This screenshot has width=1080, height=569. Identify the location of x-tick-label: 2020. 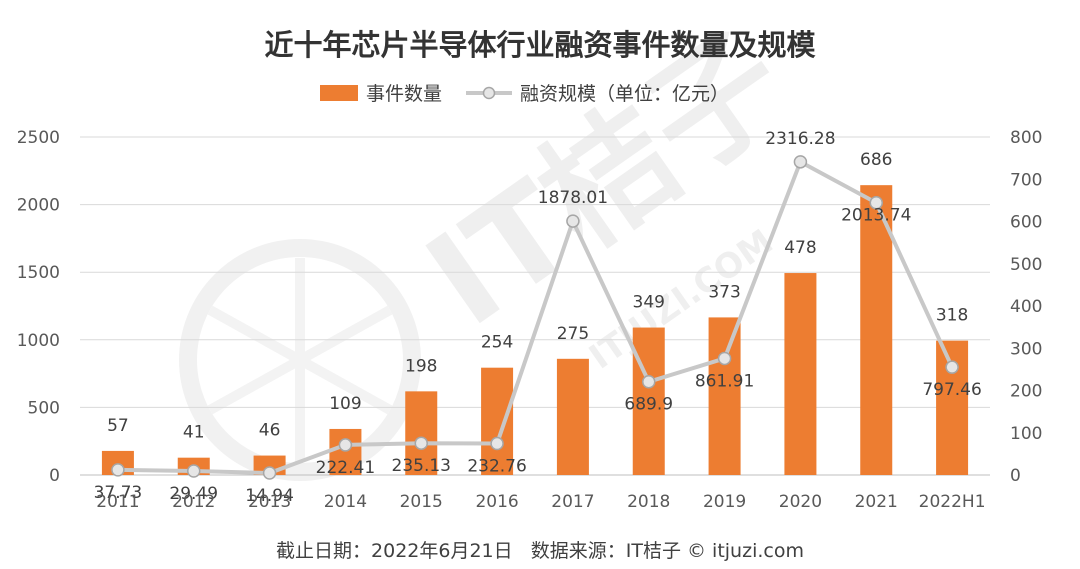
(800, 502).